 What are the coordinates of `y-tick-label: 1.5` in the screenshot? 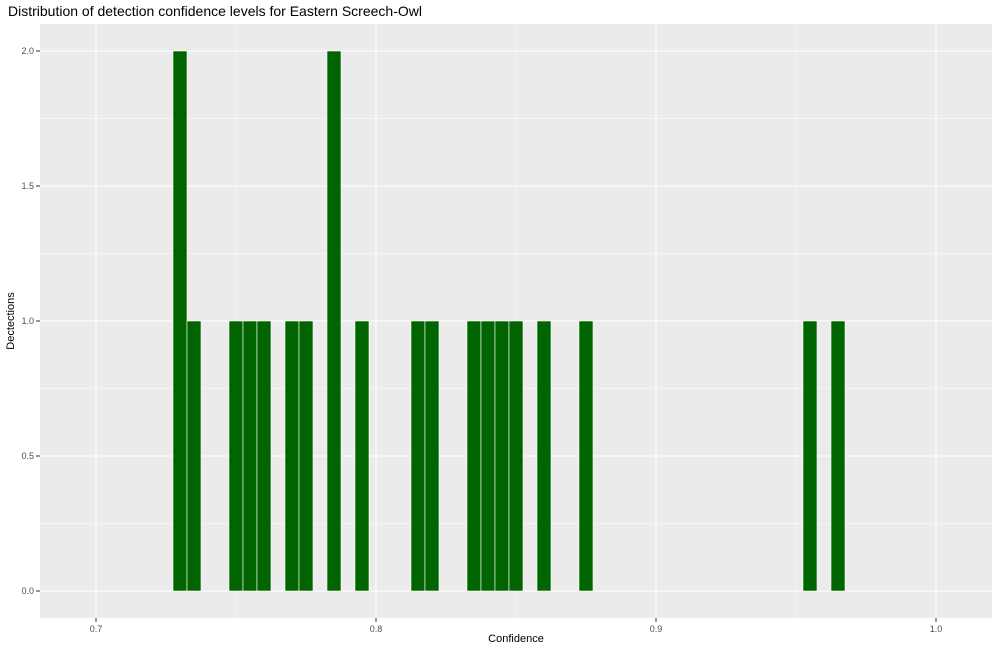 It's located at (27, 186).